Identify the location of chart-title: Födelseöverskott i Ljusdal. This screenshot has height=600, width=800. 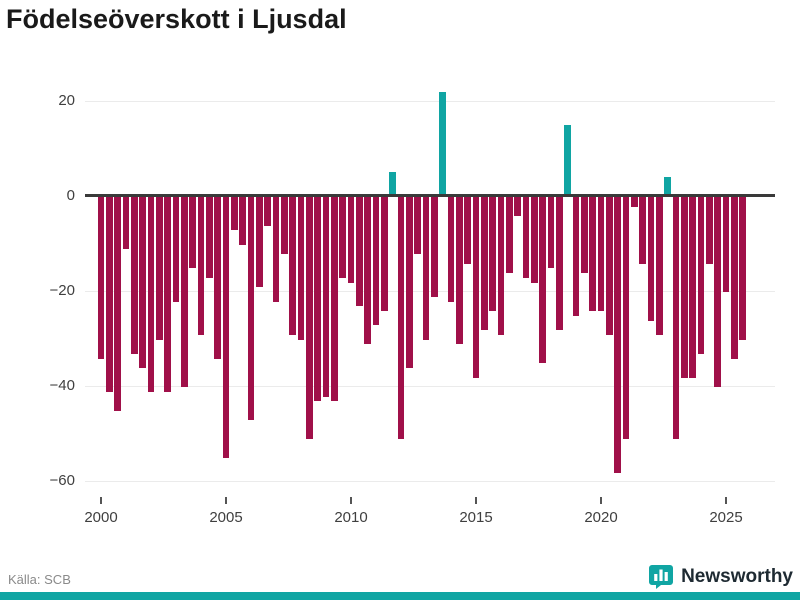
(176, 19).